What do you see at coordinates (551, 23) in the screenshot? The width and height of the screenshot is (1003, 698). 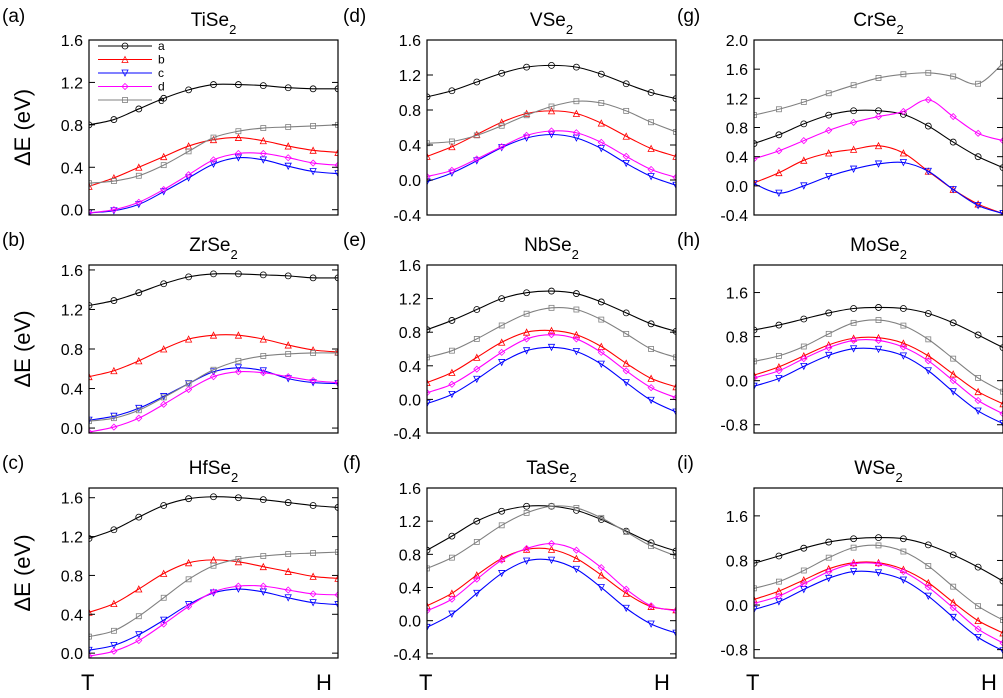 I see `panel-title: VSe2` at bounding box center [551, 23].